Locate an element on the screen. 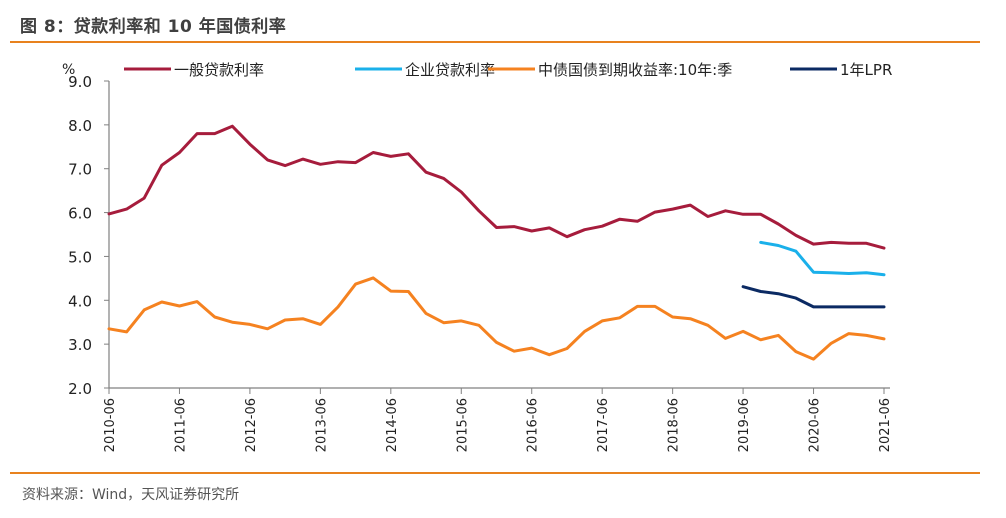 Image resolution: width=1006 pixels, height=518 pixels. legend-label: 一般贷款利率 is located at coordinates (219, 70).